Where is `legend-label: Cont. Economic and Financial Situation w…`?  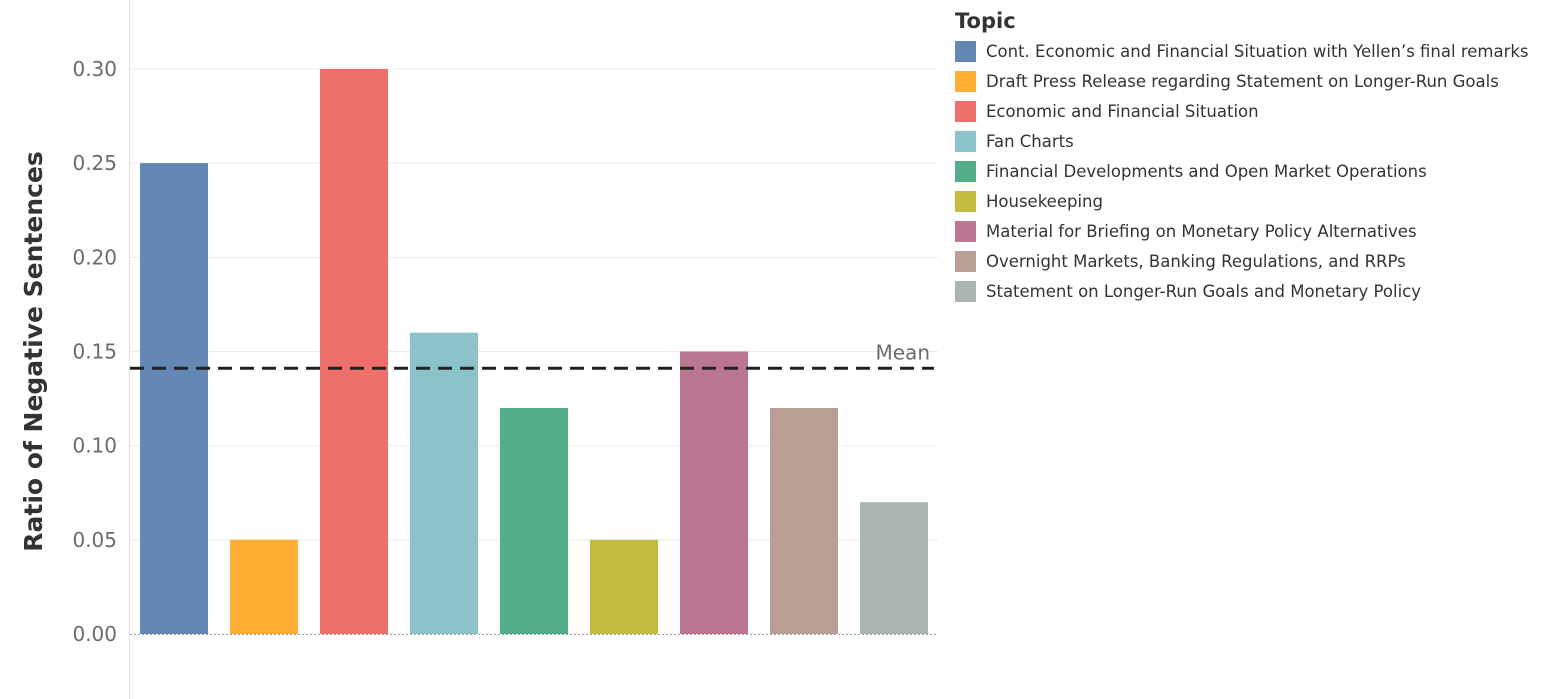
legend-label: Cont. Economic and Financial Situation w… is located at coordinates (1257, 51).